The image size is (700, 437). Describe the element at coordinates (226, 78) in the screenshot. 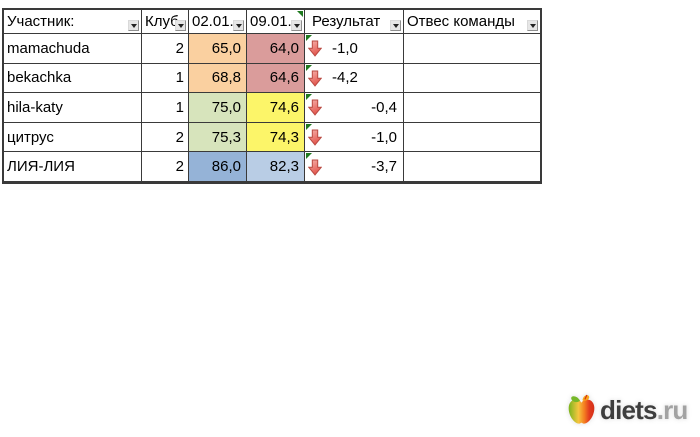

I see `weight1-value: 68,8` at that location.